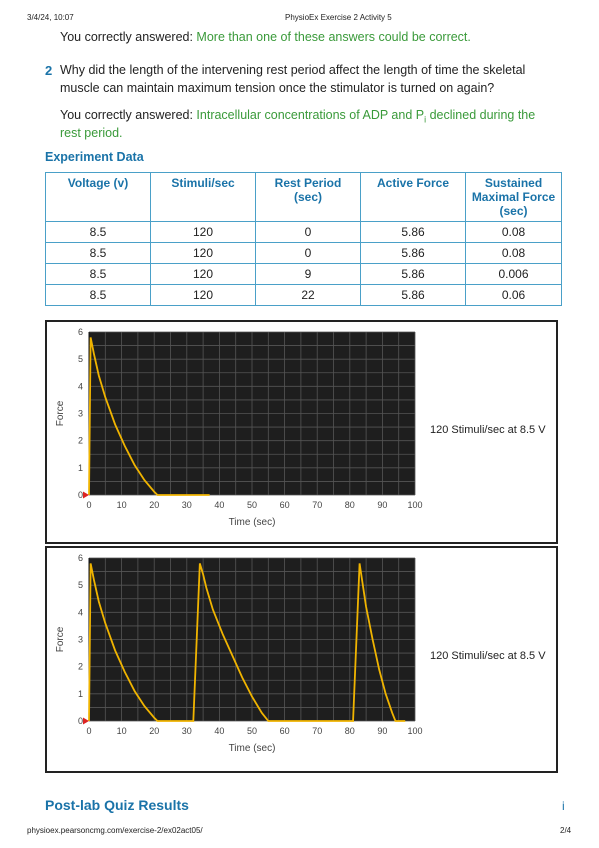 The image size is (599, 848). I want to click on q2-answer-prefix: You correctly answered:, so click(128, 115).